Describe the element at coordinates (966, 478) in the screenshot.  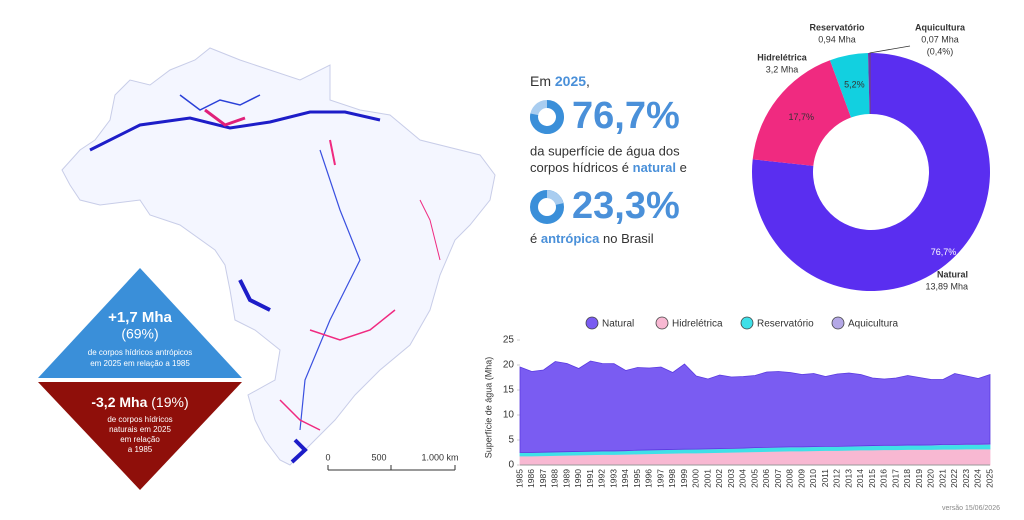
I see `x-tick-label: 2023` at that location.